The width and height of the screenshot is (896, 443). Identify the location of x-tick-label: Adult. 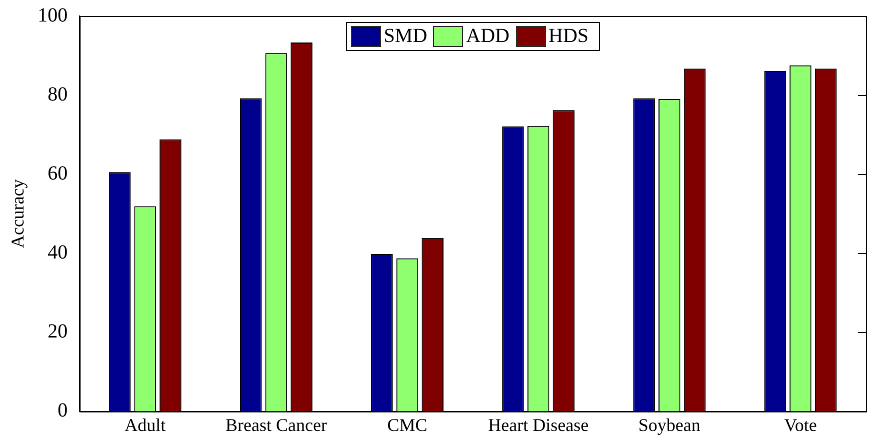
(145, 424).